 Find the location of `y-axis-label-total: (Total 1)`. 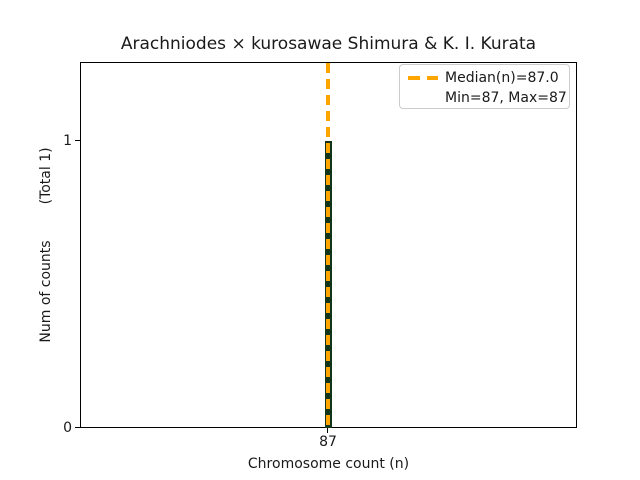

y-axis-label-total: (Total 1) is located at coordinates (46, 176).